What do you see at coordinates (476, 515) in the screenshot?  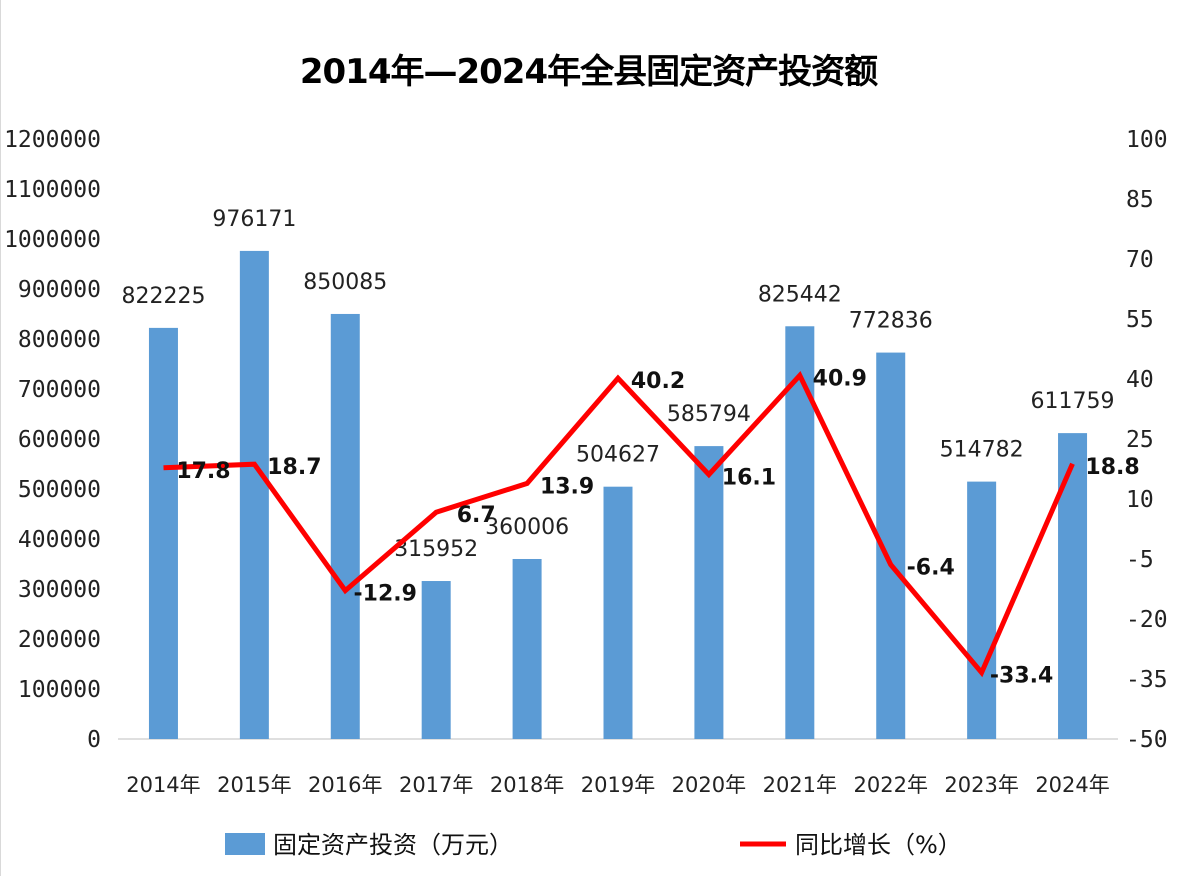 I see `line-data-label: 6.7` at bounding box center [476, 515].